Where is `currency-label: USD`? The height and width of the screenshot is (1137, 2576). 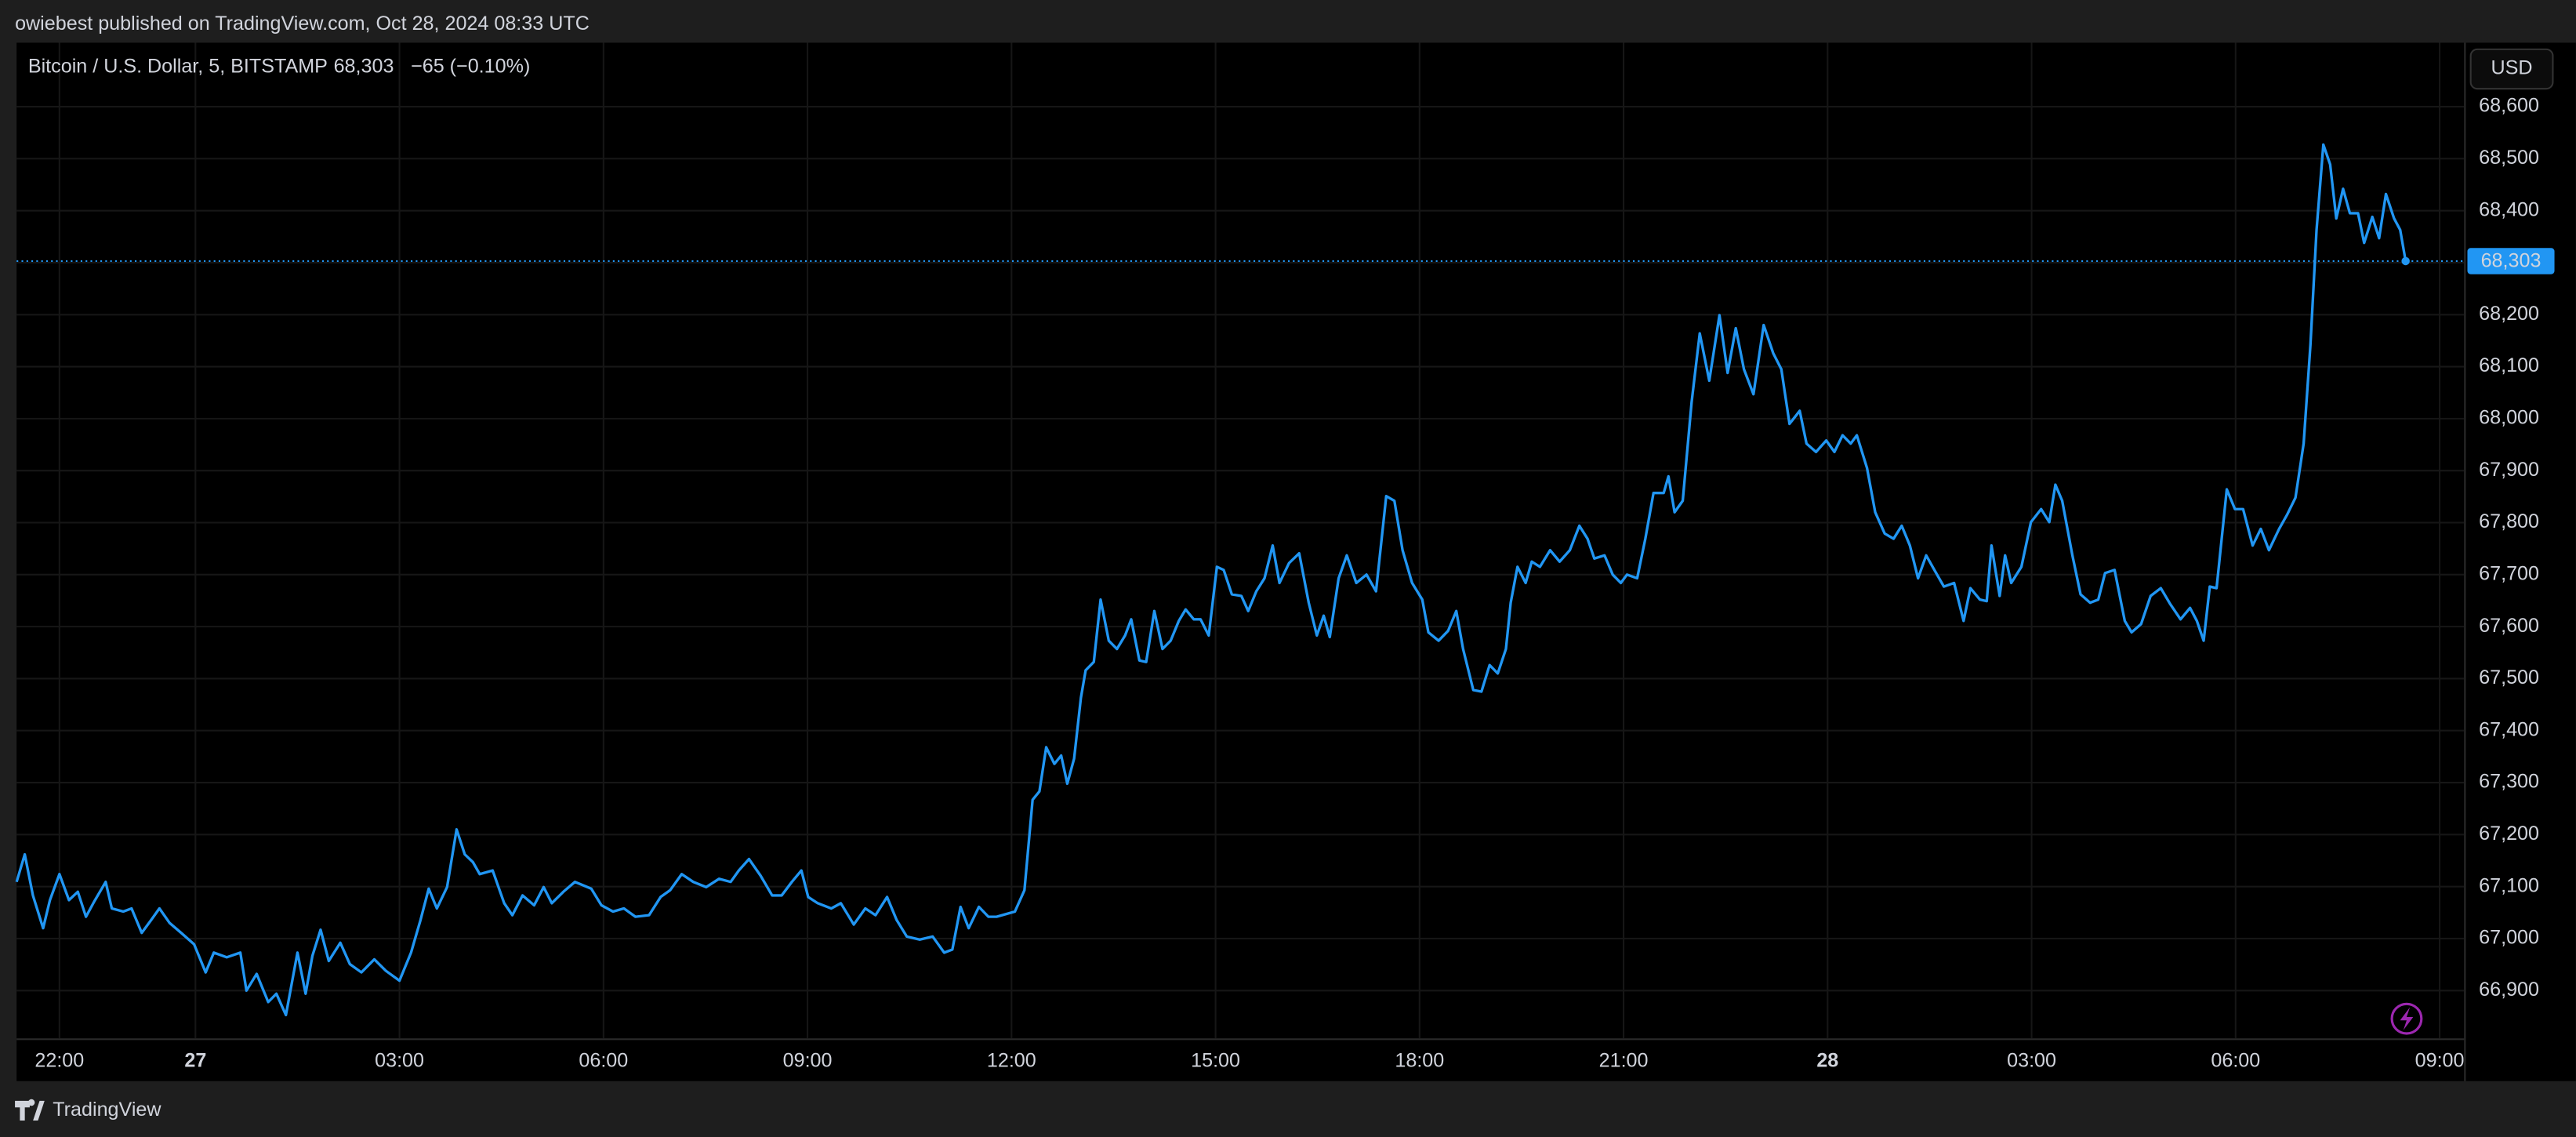 currency-label: USD is located at coordinates (2512, 68).